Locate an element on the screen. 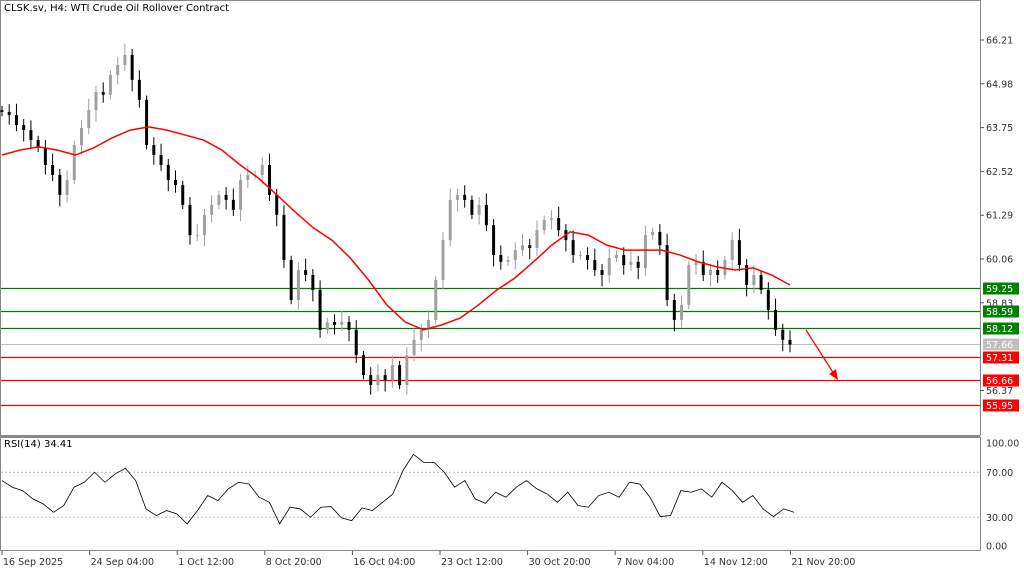  level-badge-55.95 is located at coordinates (1001, 405).